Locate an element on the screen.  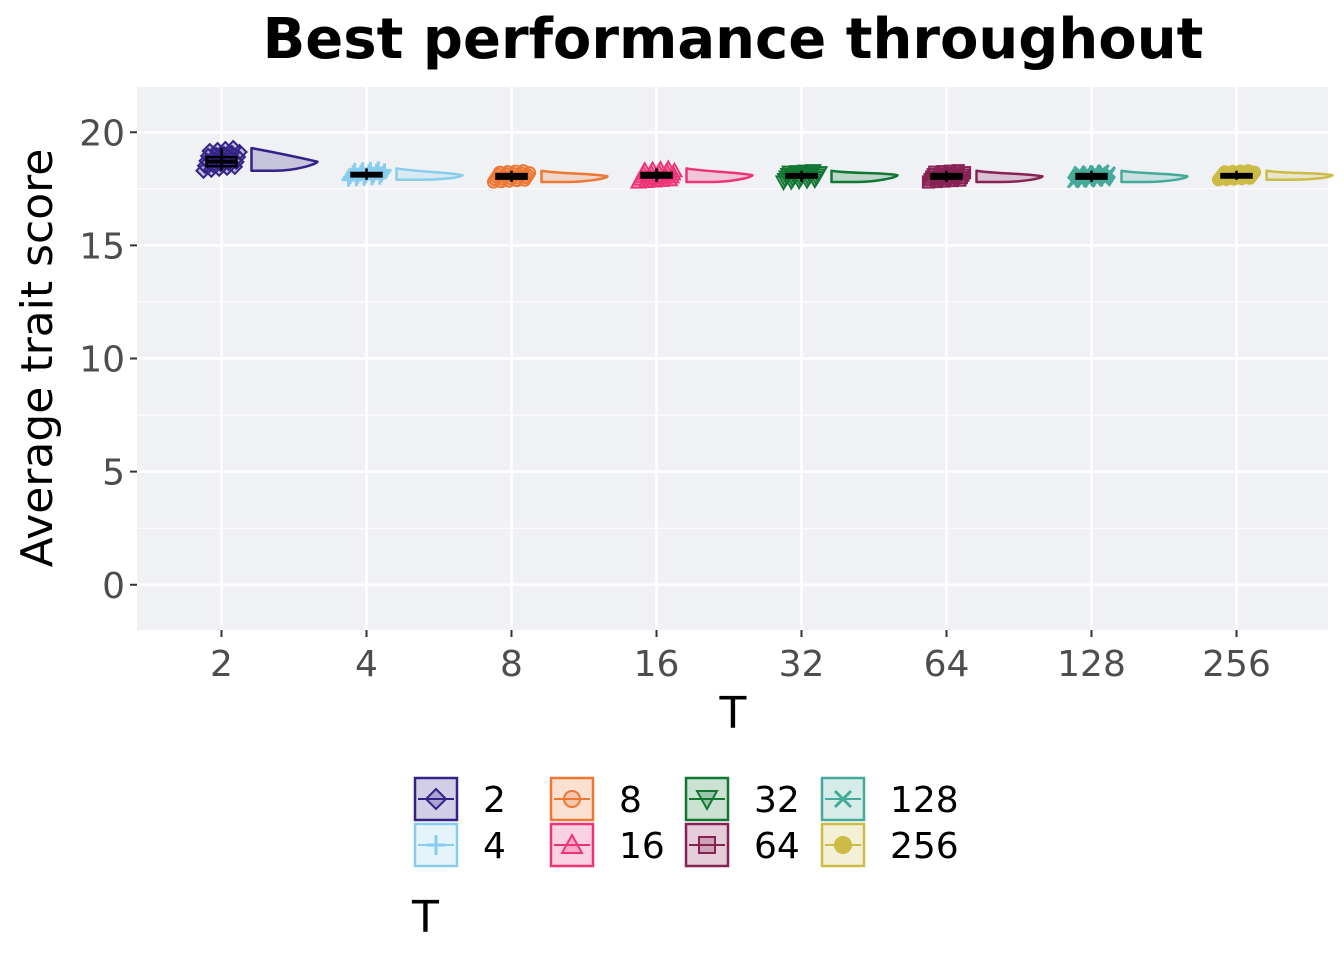
legend-label: 8 is located at coordinates (630, 800).